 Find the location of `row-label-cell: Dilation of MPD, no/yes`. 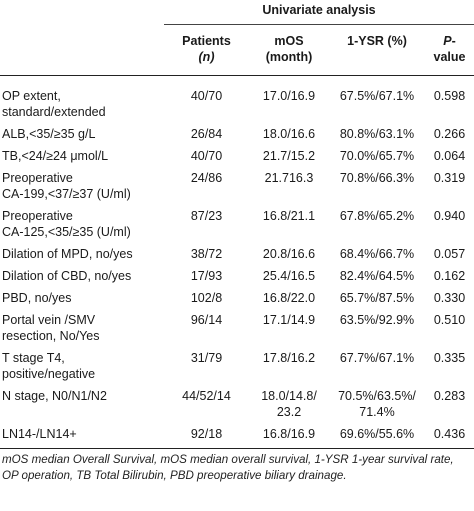

row-label-cell: Dilation of MPD, no/yes is located at coordinates (82, 255).